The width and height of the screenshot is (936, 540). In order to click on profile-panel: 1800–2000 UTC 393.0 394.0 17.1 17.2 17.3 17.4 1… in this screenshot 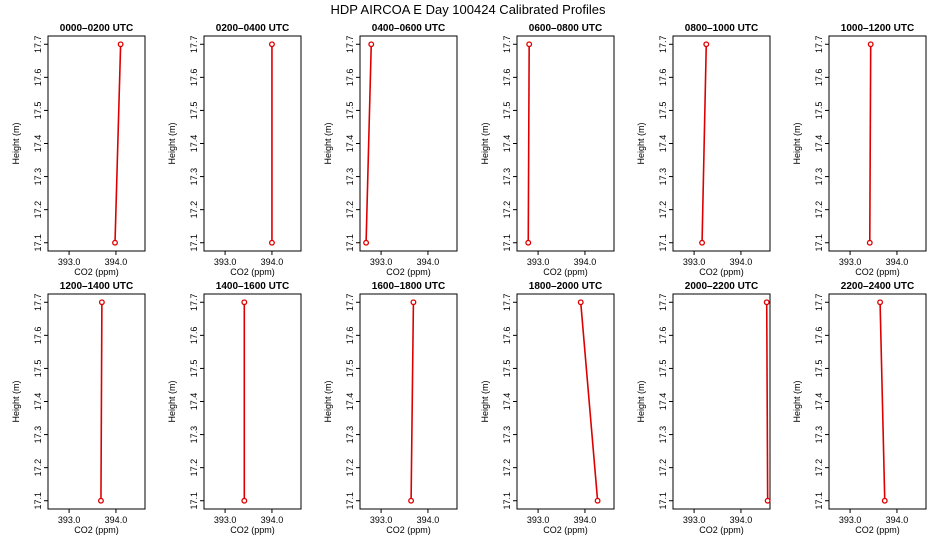, I will do `click(547, 408)`.